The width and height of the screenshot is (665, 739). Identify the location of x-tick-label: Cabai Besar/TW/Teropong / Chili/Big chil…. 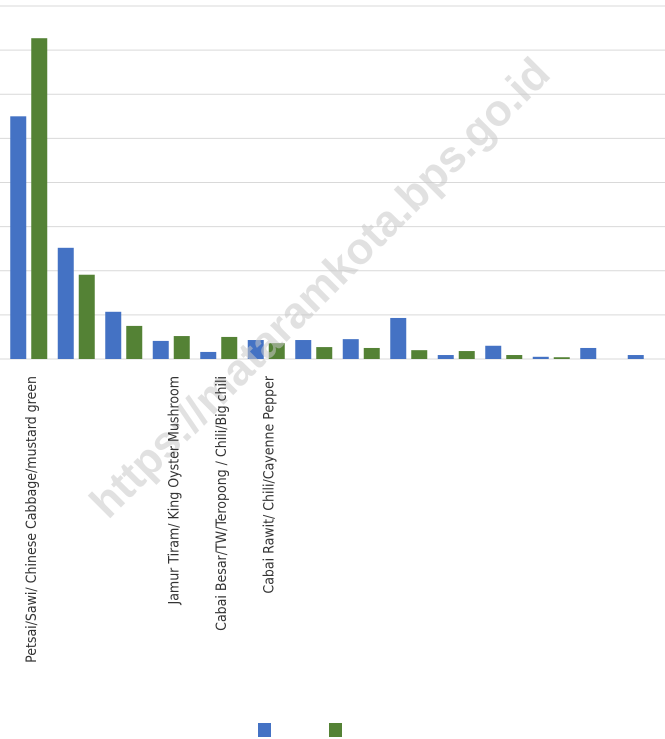
(222, 503).